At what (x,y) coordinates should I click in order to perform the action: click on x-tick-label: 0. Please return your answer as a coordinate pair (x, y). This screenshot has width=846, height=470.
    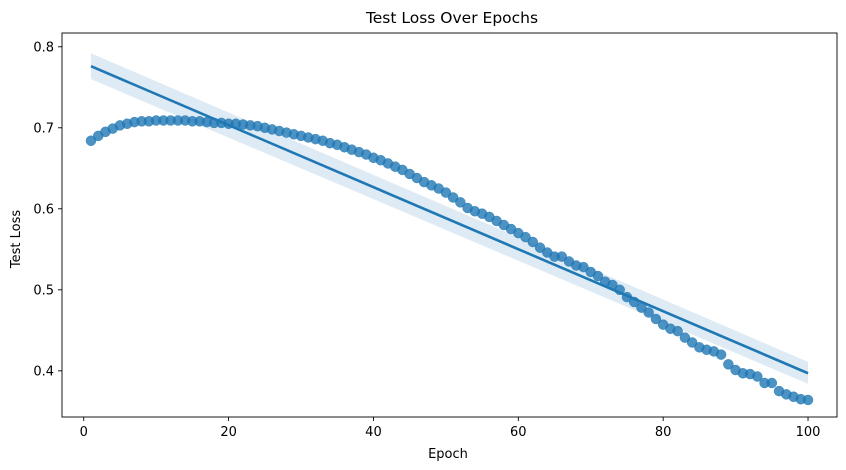
    Looking at the image, I should click on (84, 432).